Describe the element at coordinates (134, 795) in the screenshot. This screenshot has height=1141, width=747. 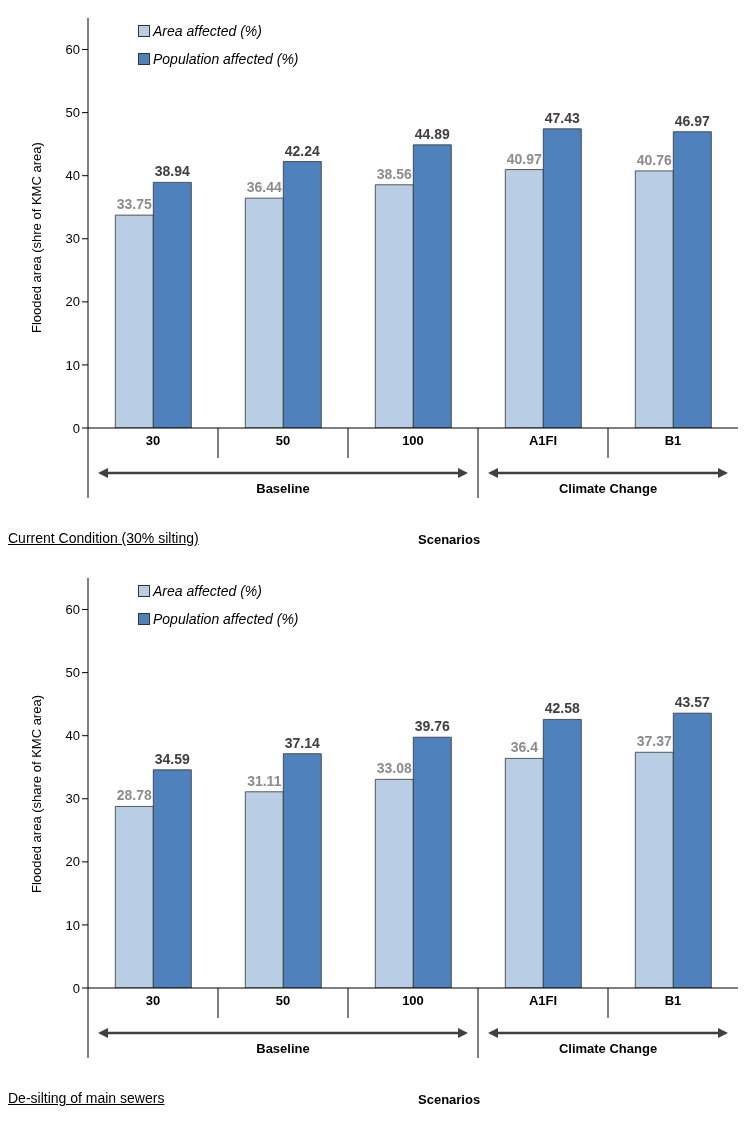
I see `data-label: 28.78` at that location.